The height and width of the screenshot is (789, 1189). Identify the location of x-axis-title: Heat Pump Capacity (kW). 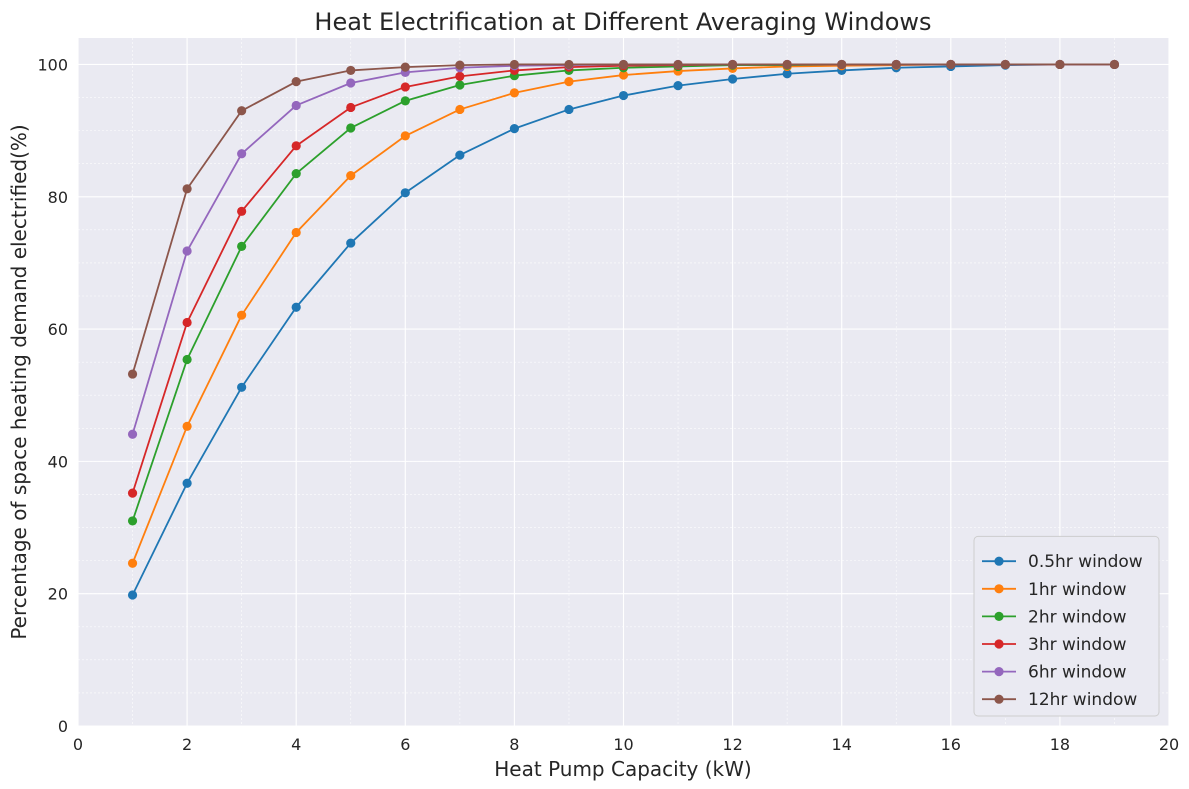
(622, 769).